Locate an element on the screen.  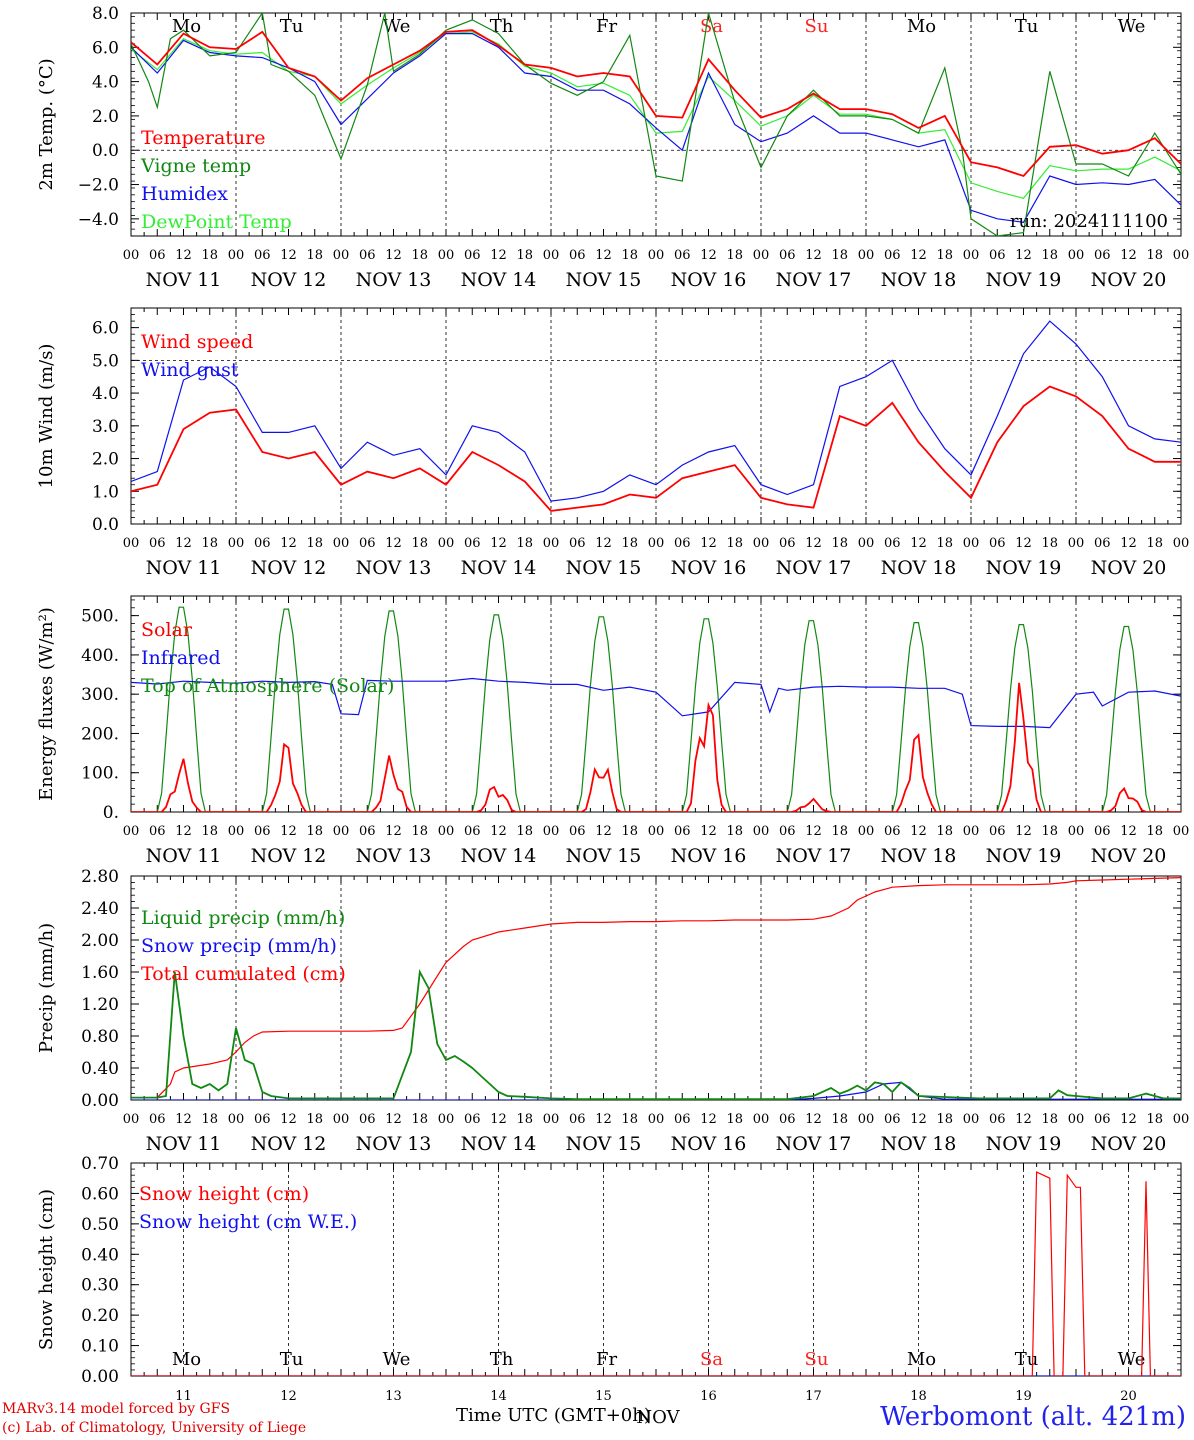
weekday-label: Mo is located at coordinates (186, 26).